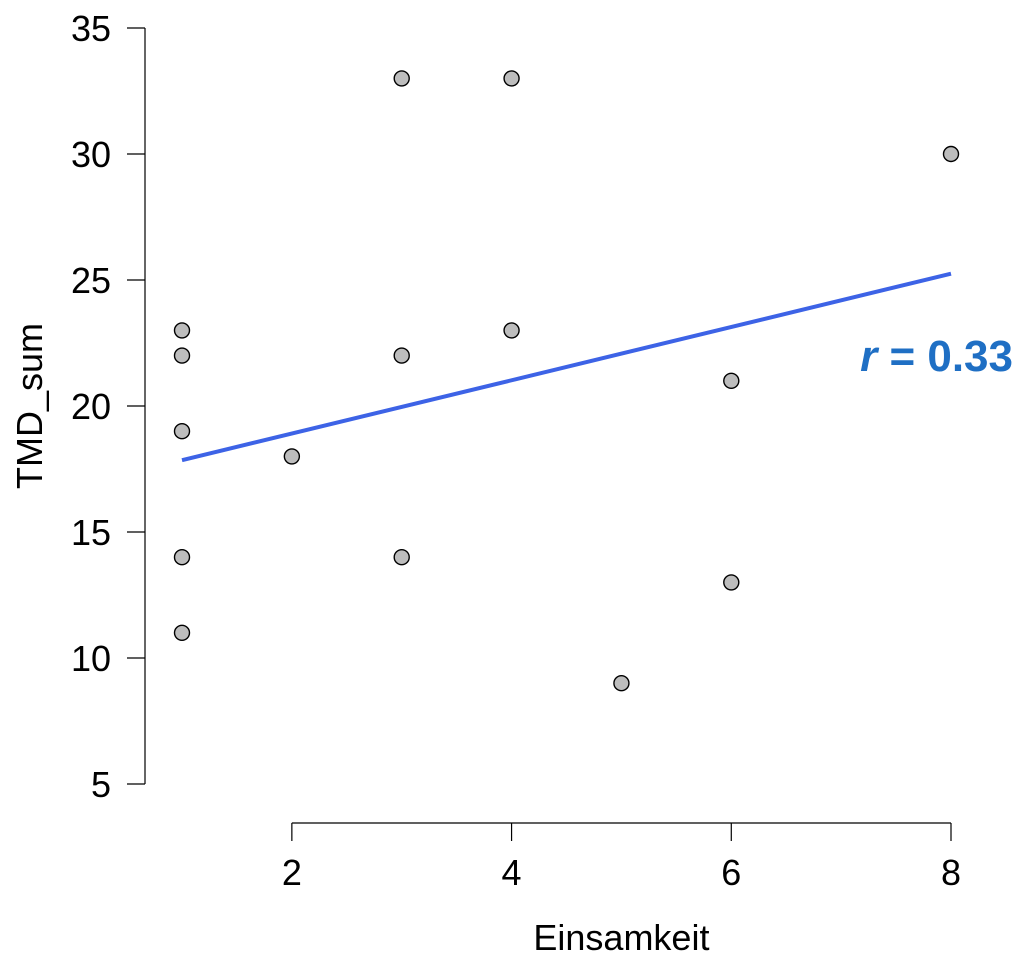 This screenshot has height=956, width=1027. I want to click on y-tick-label: 30, so click(91, 154).